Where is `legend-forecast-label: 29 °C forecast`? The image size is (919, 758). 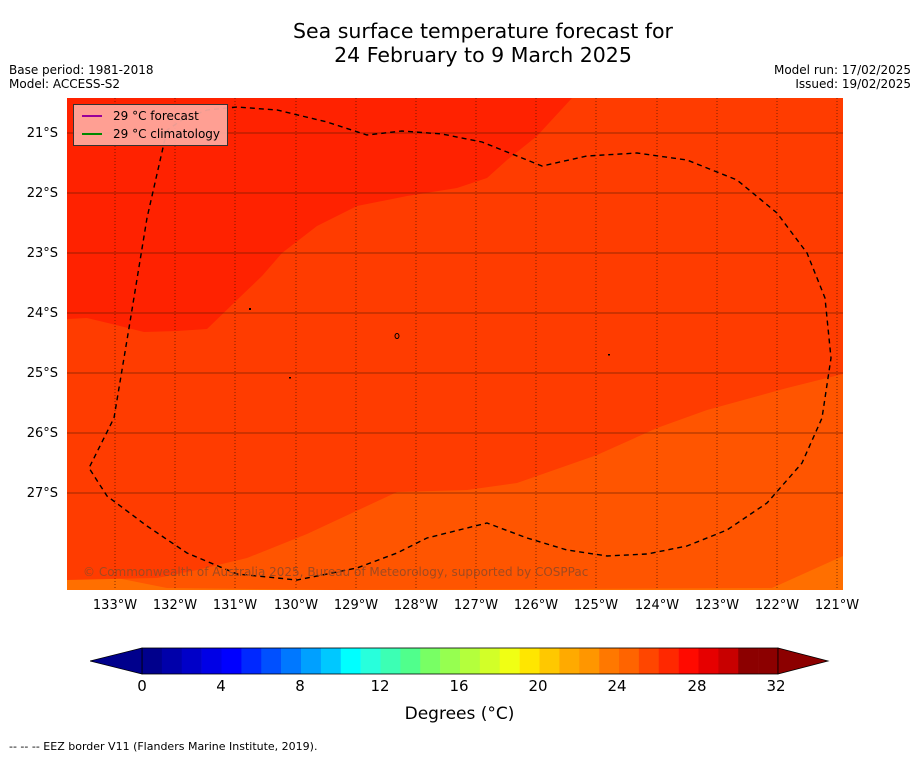
legend-forecast-label: 29 °C forecast is located at coordinates (156, 116).